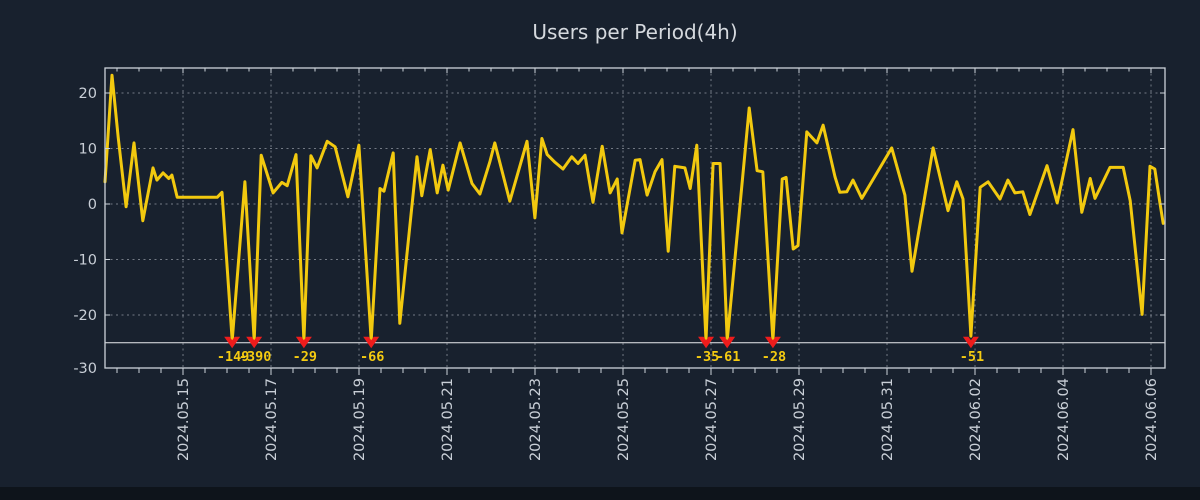 This screenshot has height=500, width=1200. What do you see at coordinates (88, 94) in the screenshot?
I see `y-tick-label: 20` at bounding box center [88, 94].